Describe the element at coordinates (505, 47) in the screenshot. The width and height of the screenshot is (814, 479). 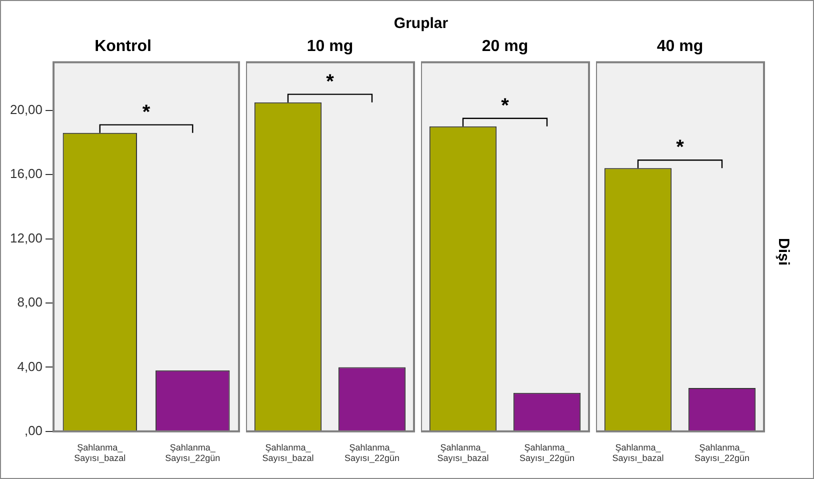
I see `chart-title: 20 mg` at that location.